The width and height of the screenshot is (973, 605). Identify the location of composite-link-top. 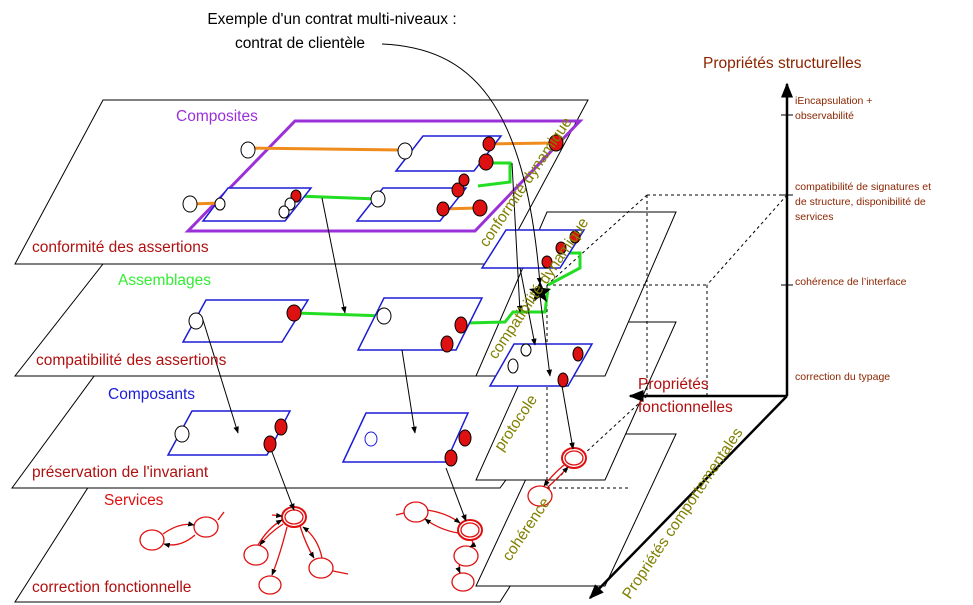
(325, 149).